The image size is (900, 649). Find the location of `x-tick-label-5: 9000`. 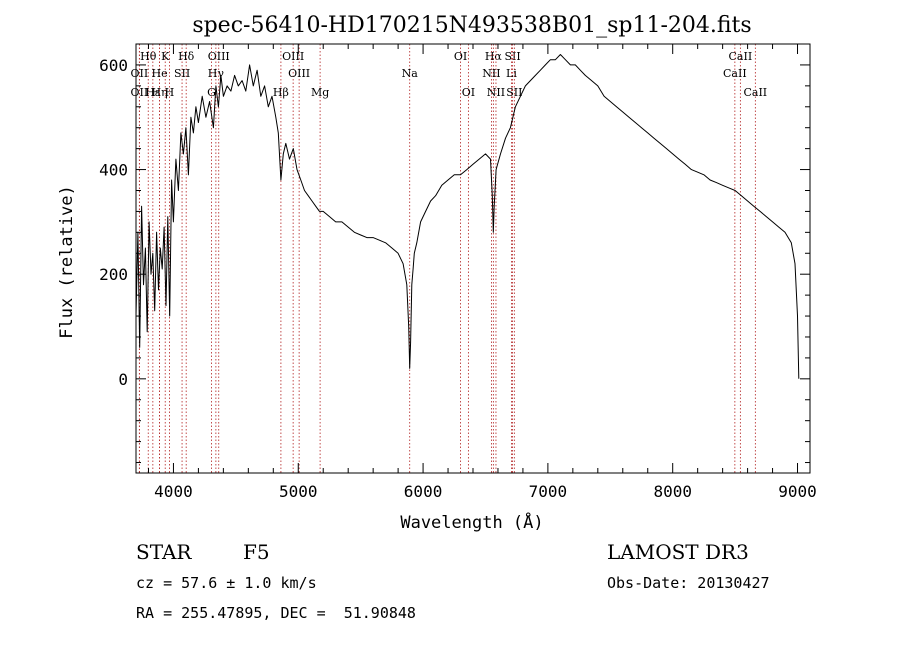

x-tick-label-5: 9000 is located at coordinates (797, 491).